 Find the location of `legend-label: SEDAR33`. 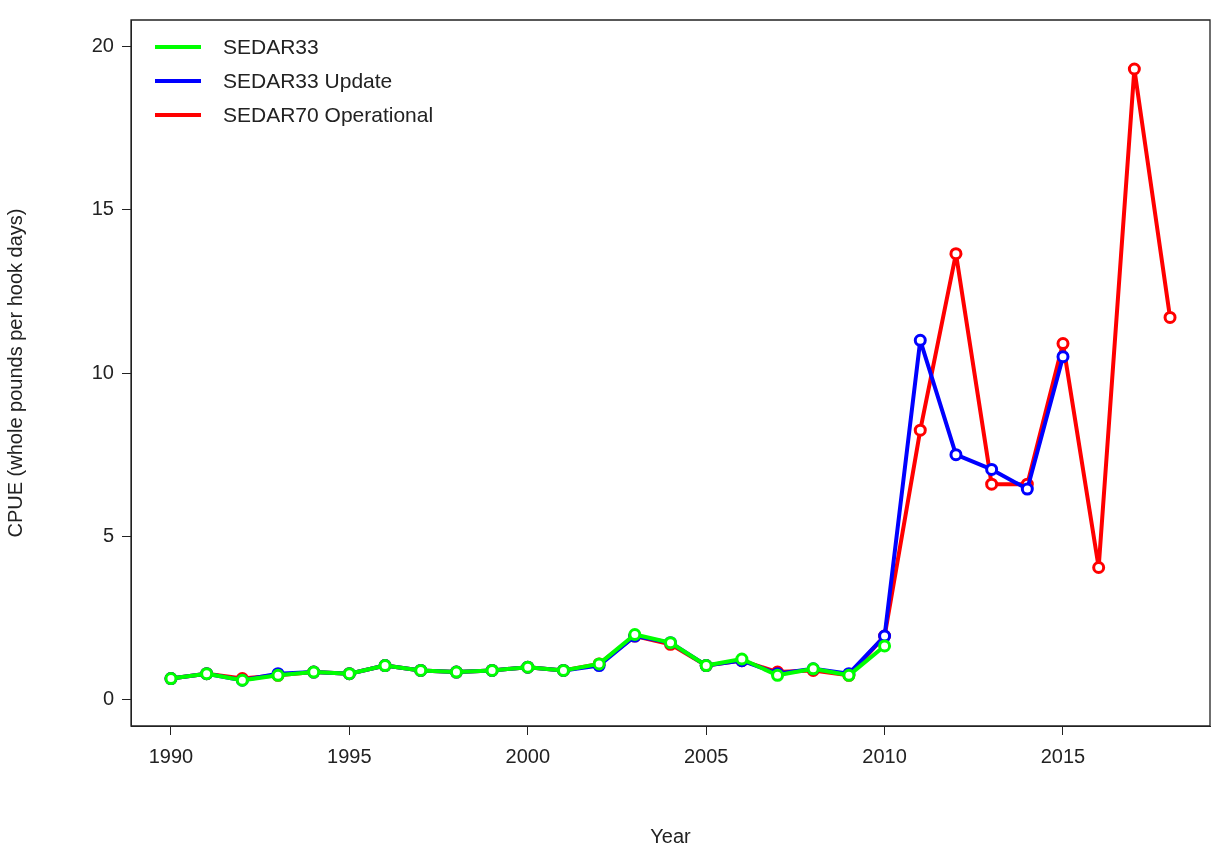

legend-label: SEDAR33 is located at coordinates (271, 47).